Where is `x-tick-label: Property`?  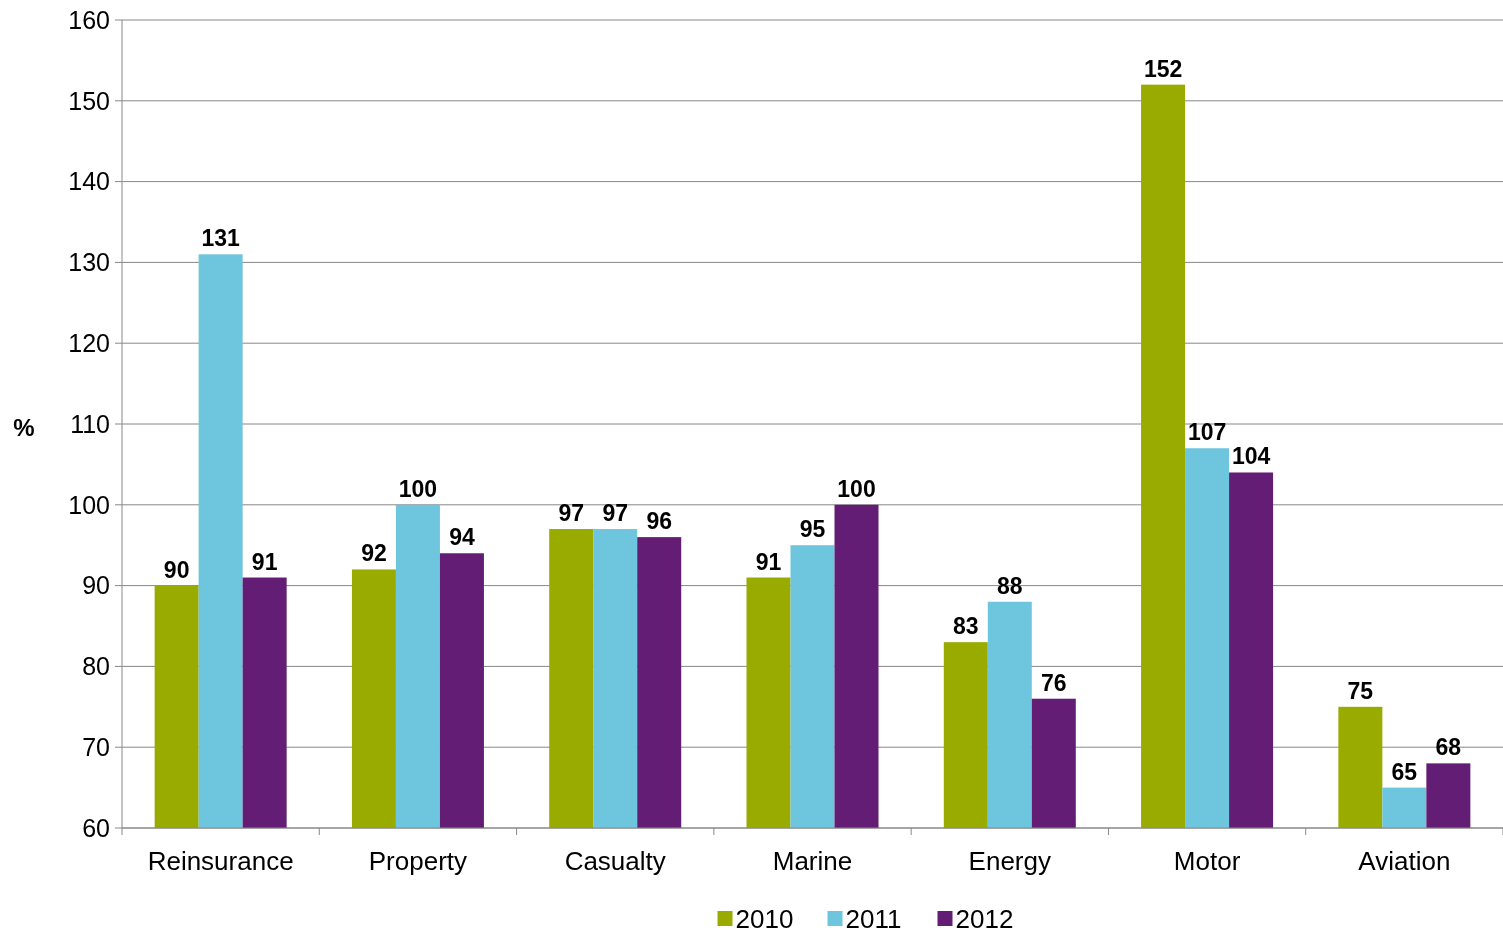 x-tick-label: Property is located at coordinates (418, 861).